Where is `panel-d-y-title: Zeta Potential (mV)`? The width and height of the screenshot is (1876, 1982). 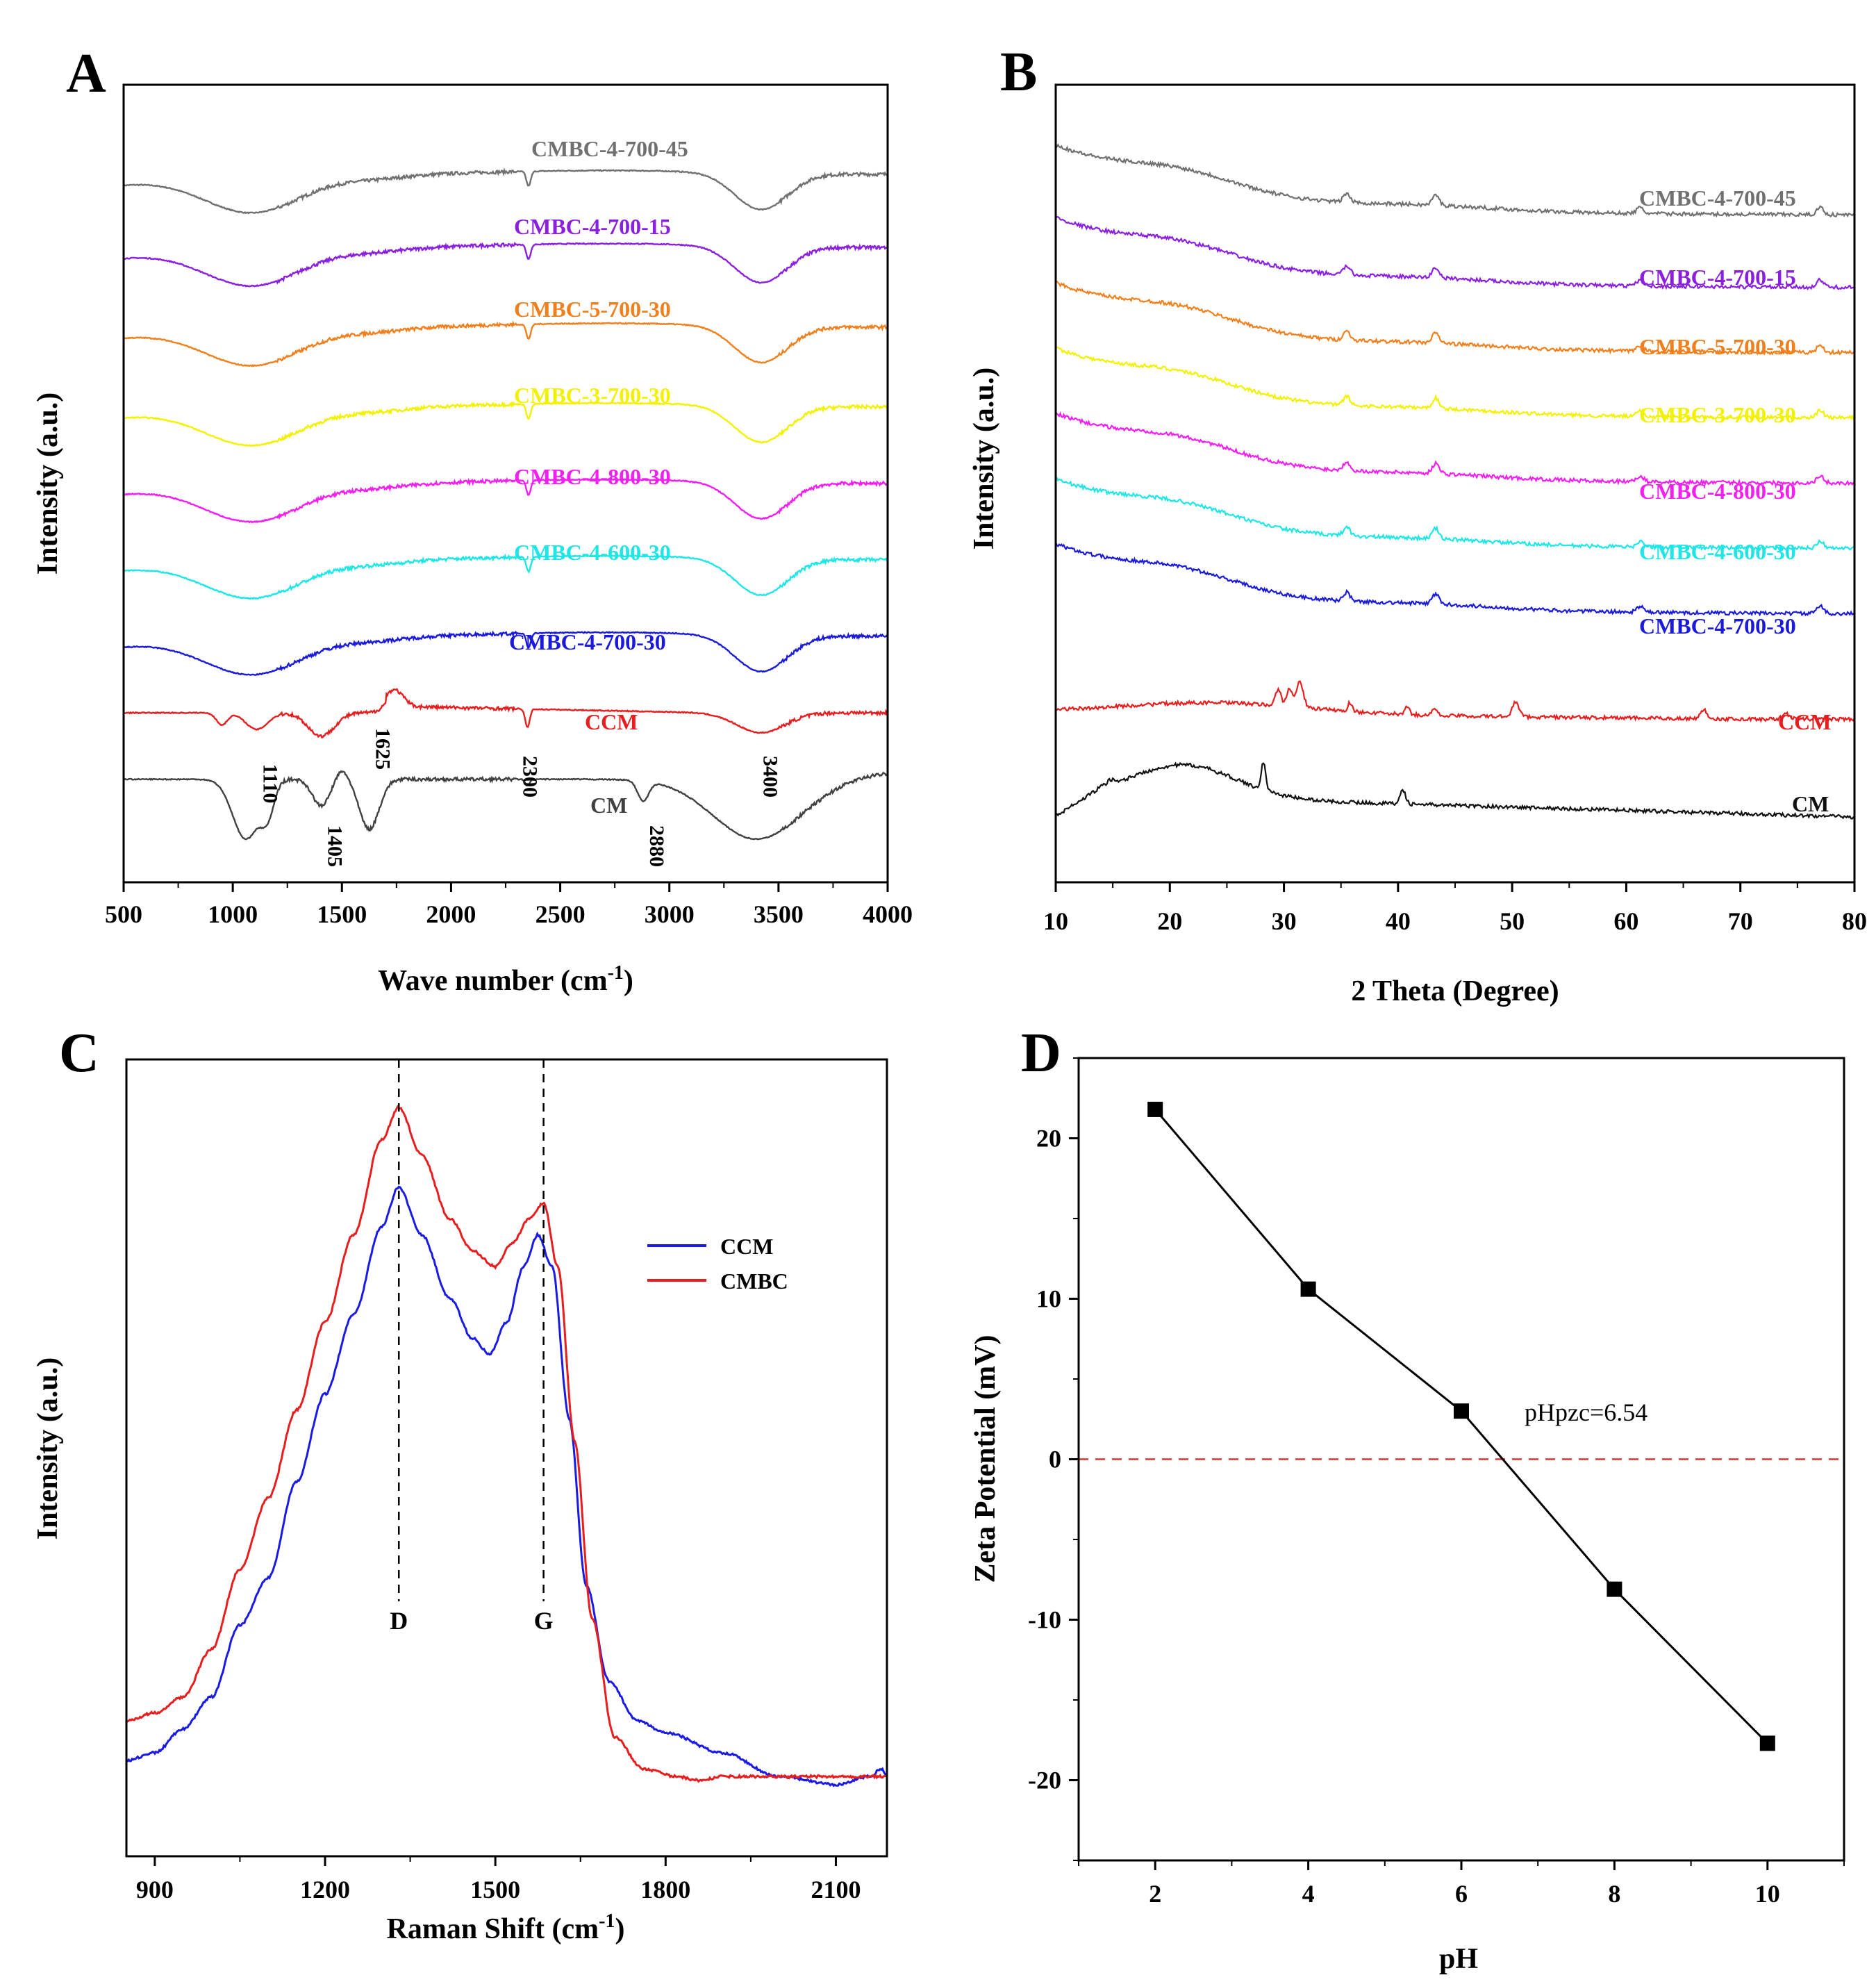
panel-d-y-title: Zeta Potential (mV) is located at coordinates (986, 1459).